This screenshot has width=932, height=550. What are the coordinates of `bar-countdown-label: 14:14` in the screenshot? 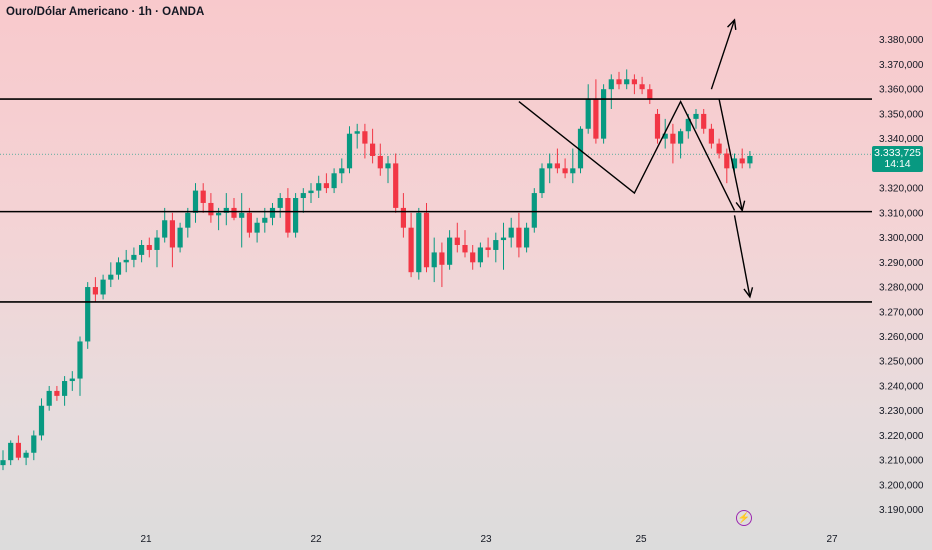 It's located at (897, 164).